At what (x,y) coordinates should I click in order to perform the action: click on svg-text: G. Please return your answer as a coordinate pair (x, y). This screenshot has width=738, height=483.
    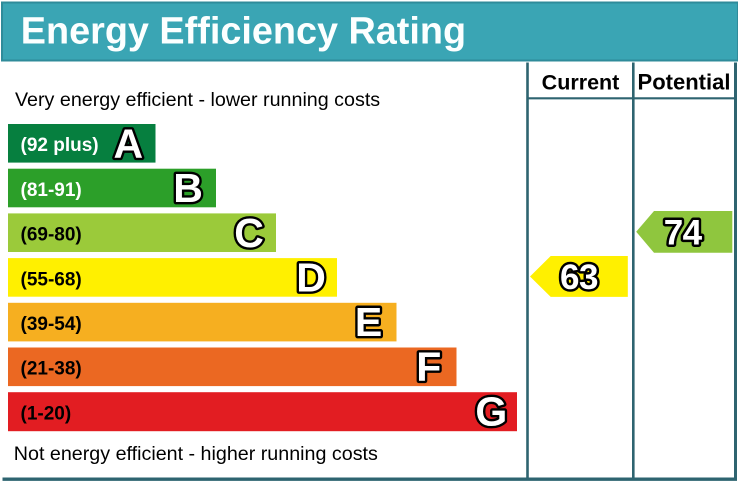
    Looking at the image, I should click on (491, 412).